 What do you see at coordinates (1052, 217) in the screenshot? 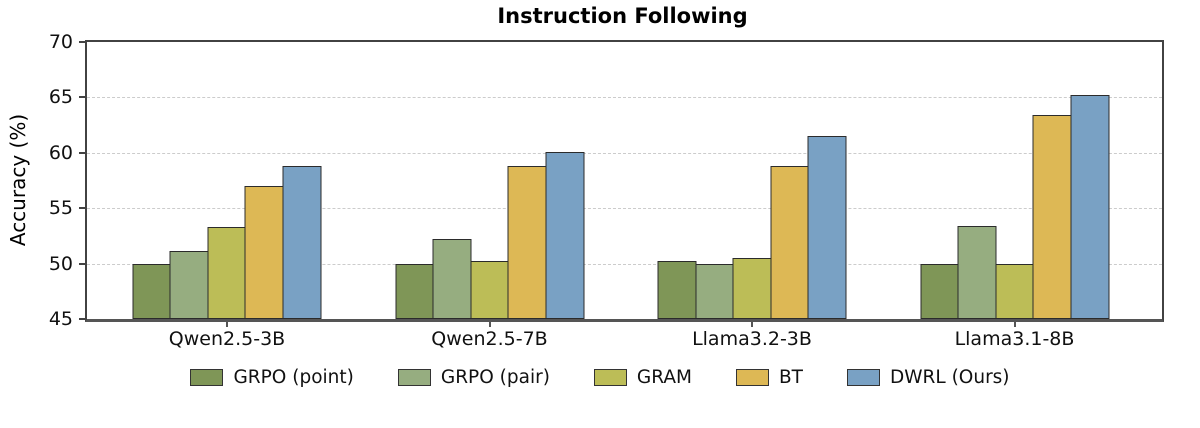
I see `bar-BT-Llama3.1-8B` at bounding box center [1052, 217].